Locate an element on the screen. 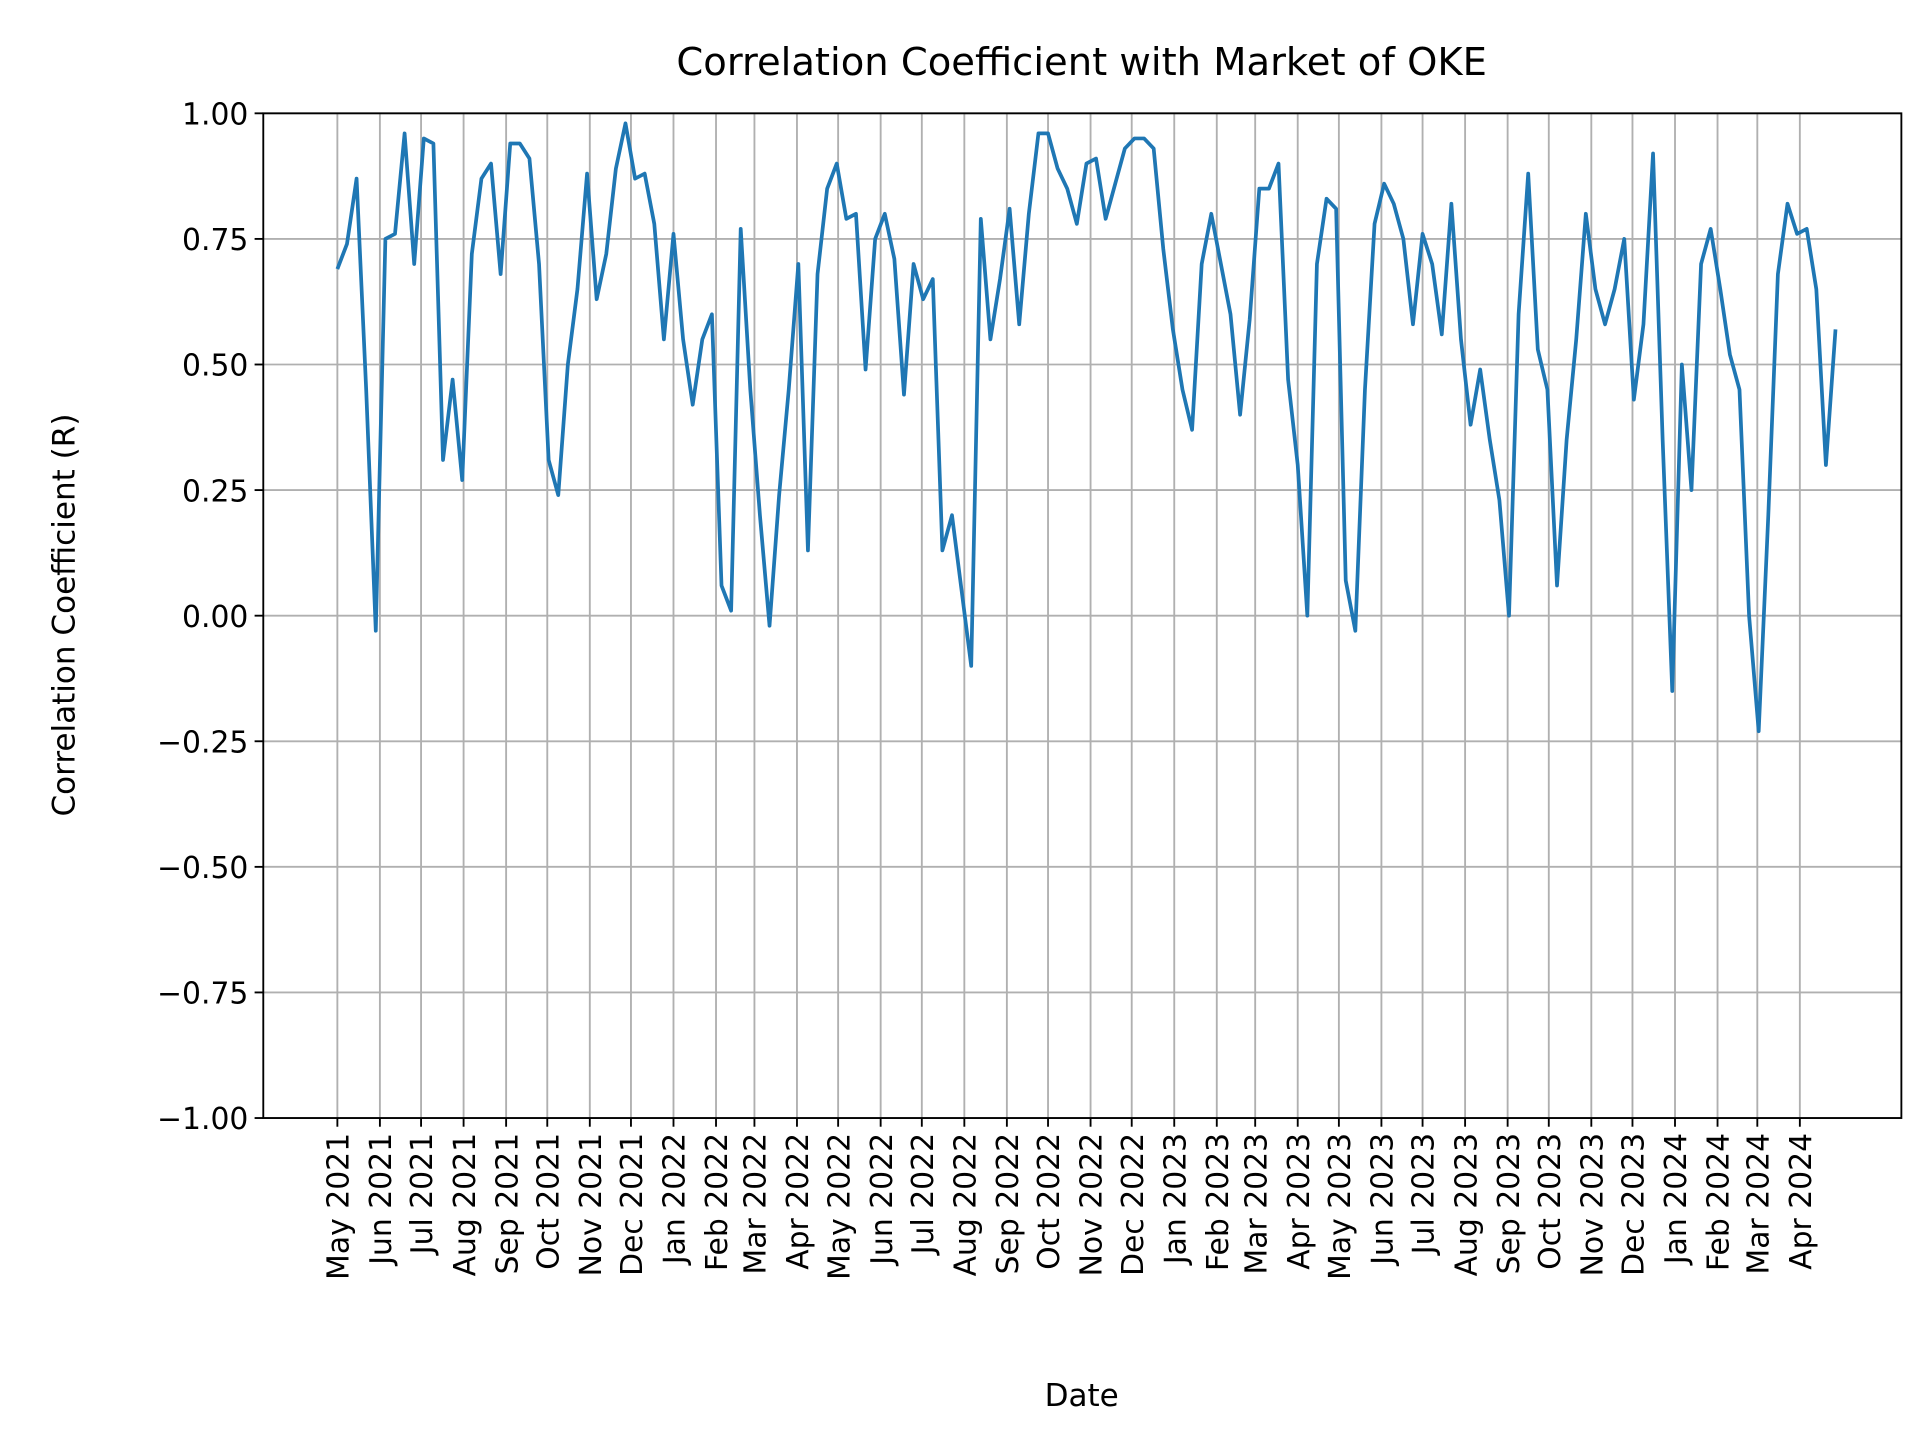 The height and width of the screenshot is (1440, 1920). x-tick-label: Apr 2022 is located at coordinates (798, 1201).